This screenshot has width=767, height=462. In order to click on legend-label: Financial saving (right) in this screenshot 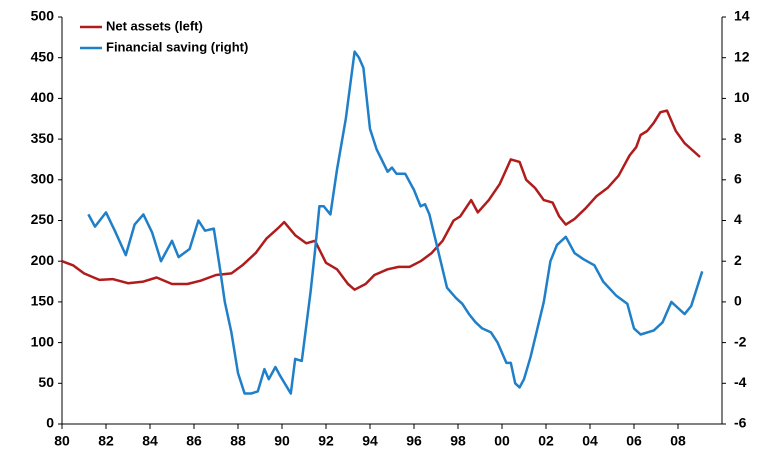, I will do `click(177, 46)`.